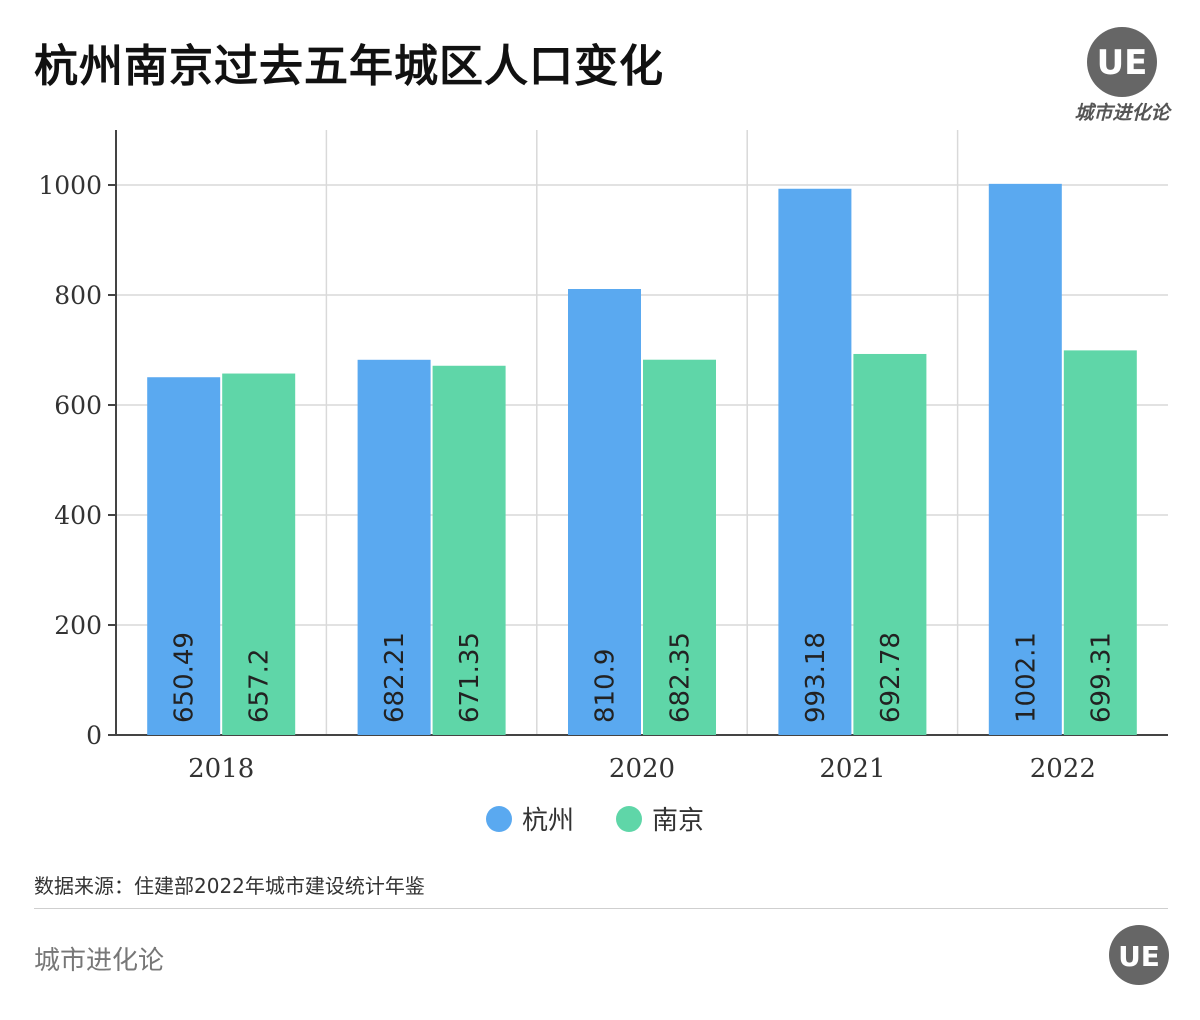  I want to click on bar-value-label: 810.9, so click(606, 686).